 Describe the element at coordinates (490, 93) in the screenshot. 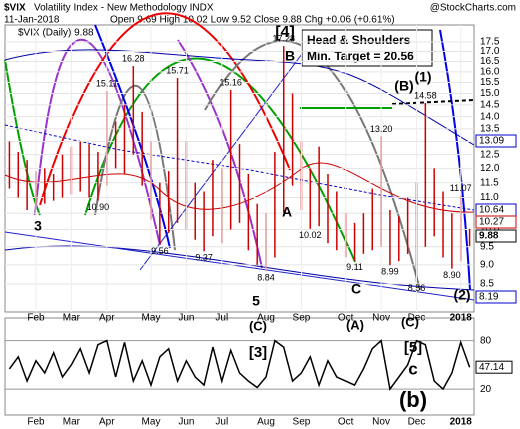

I see `y-tick-label: 15.0` at that location.